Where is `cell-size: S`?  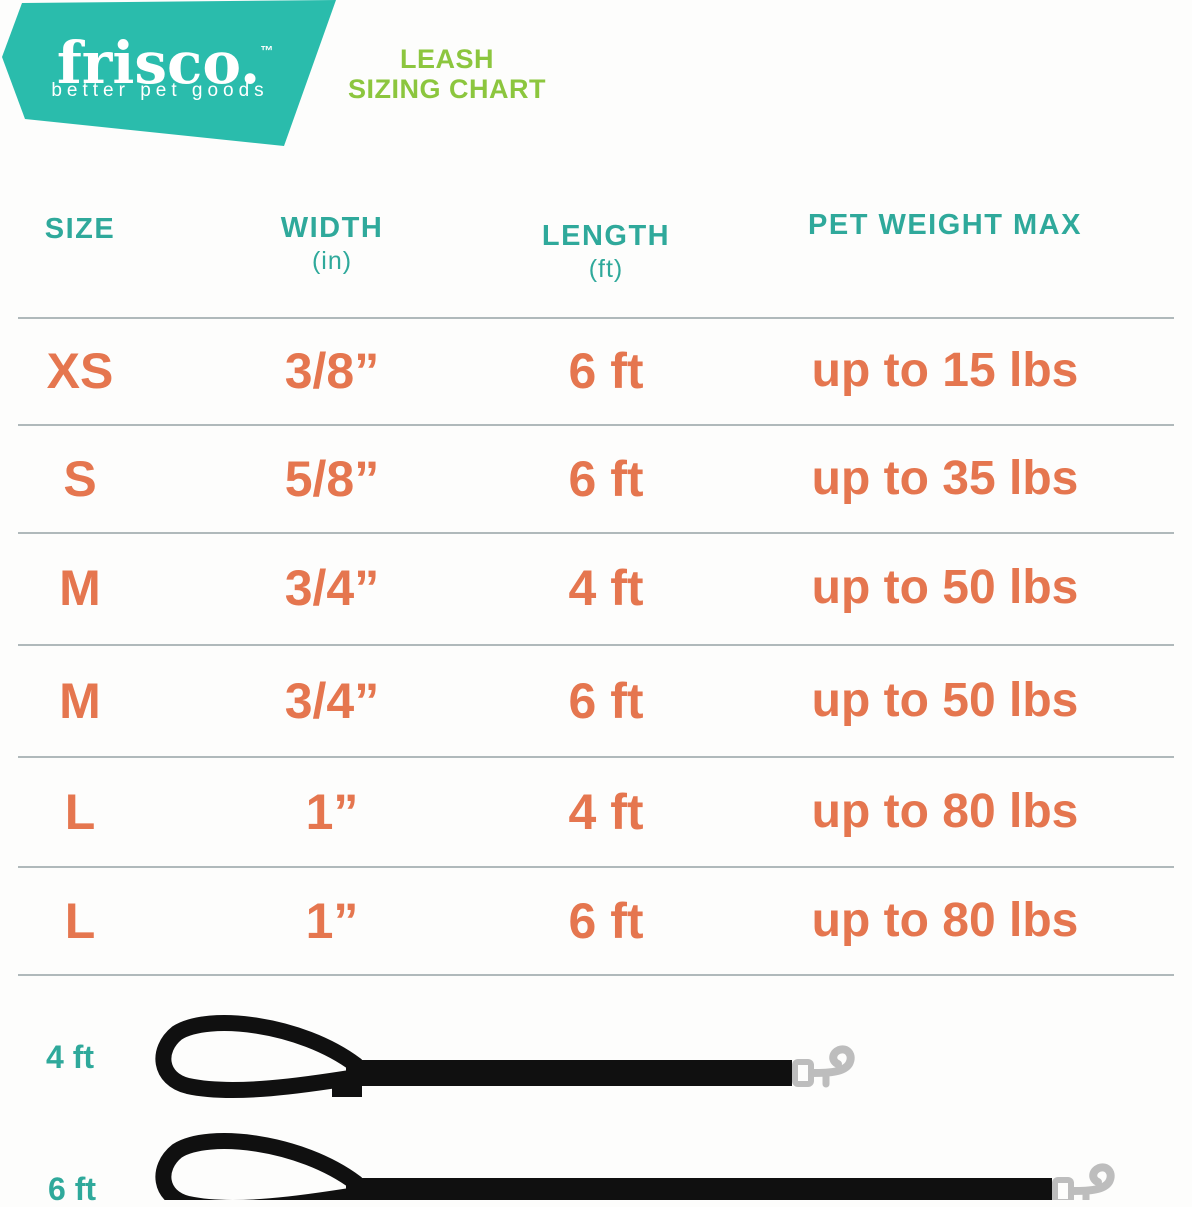 cell-size: S is located at coordinates (80, 479).